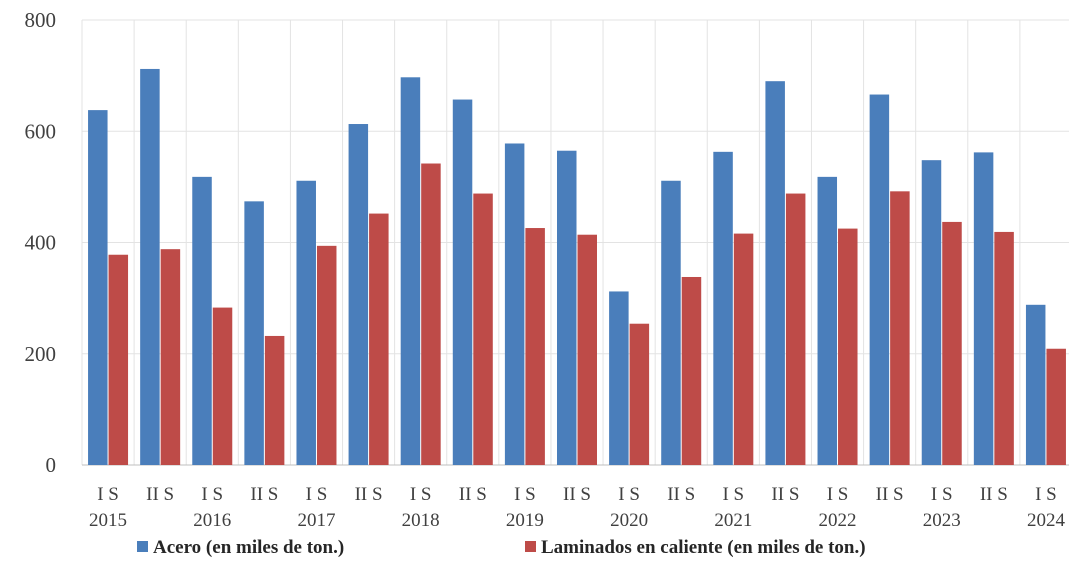 The image size is (1069, 569). What do you see at coordinates (838, 520) in the screenshot?
I see `x-category-year-label: 2022` at bounding box center [838, 520].